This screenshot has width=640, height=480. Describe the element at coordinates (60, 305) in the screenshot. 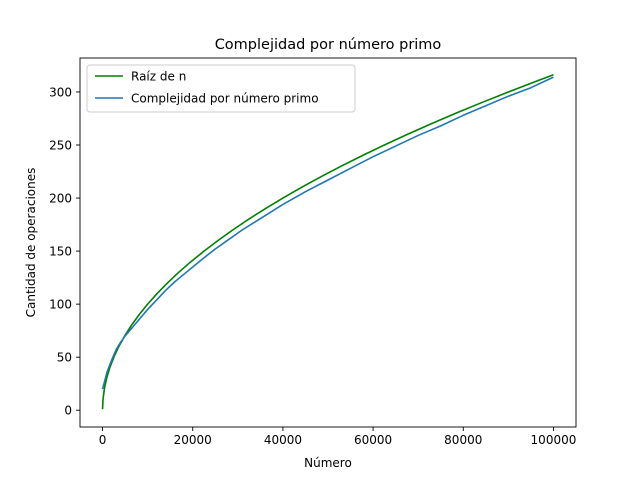

I see `y-tick-label: 100` at that location.